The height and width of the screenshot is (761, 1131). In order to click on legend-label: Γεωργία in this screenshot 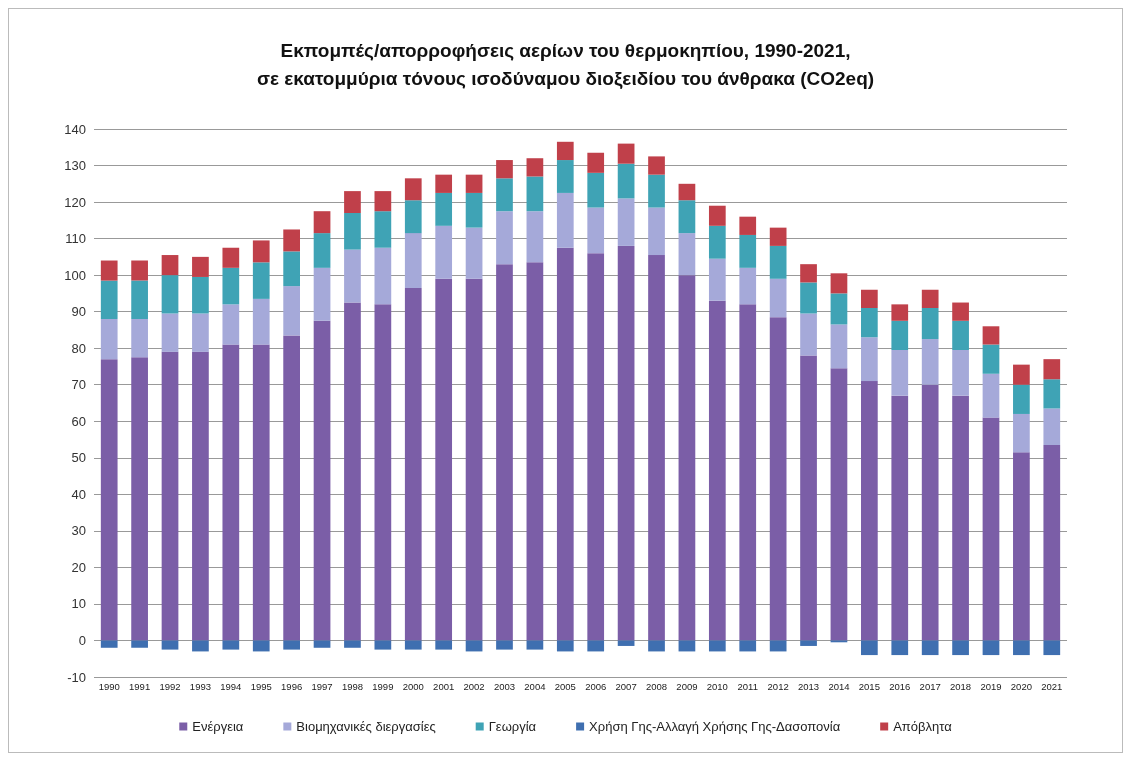, I will do `click(512, 726)`.